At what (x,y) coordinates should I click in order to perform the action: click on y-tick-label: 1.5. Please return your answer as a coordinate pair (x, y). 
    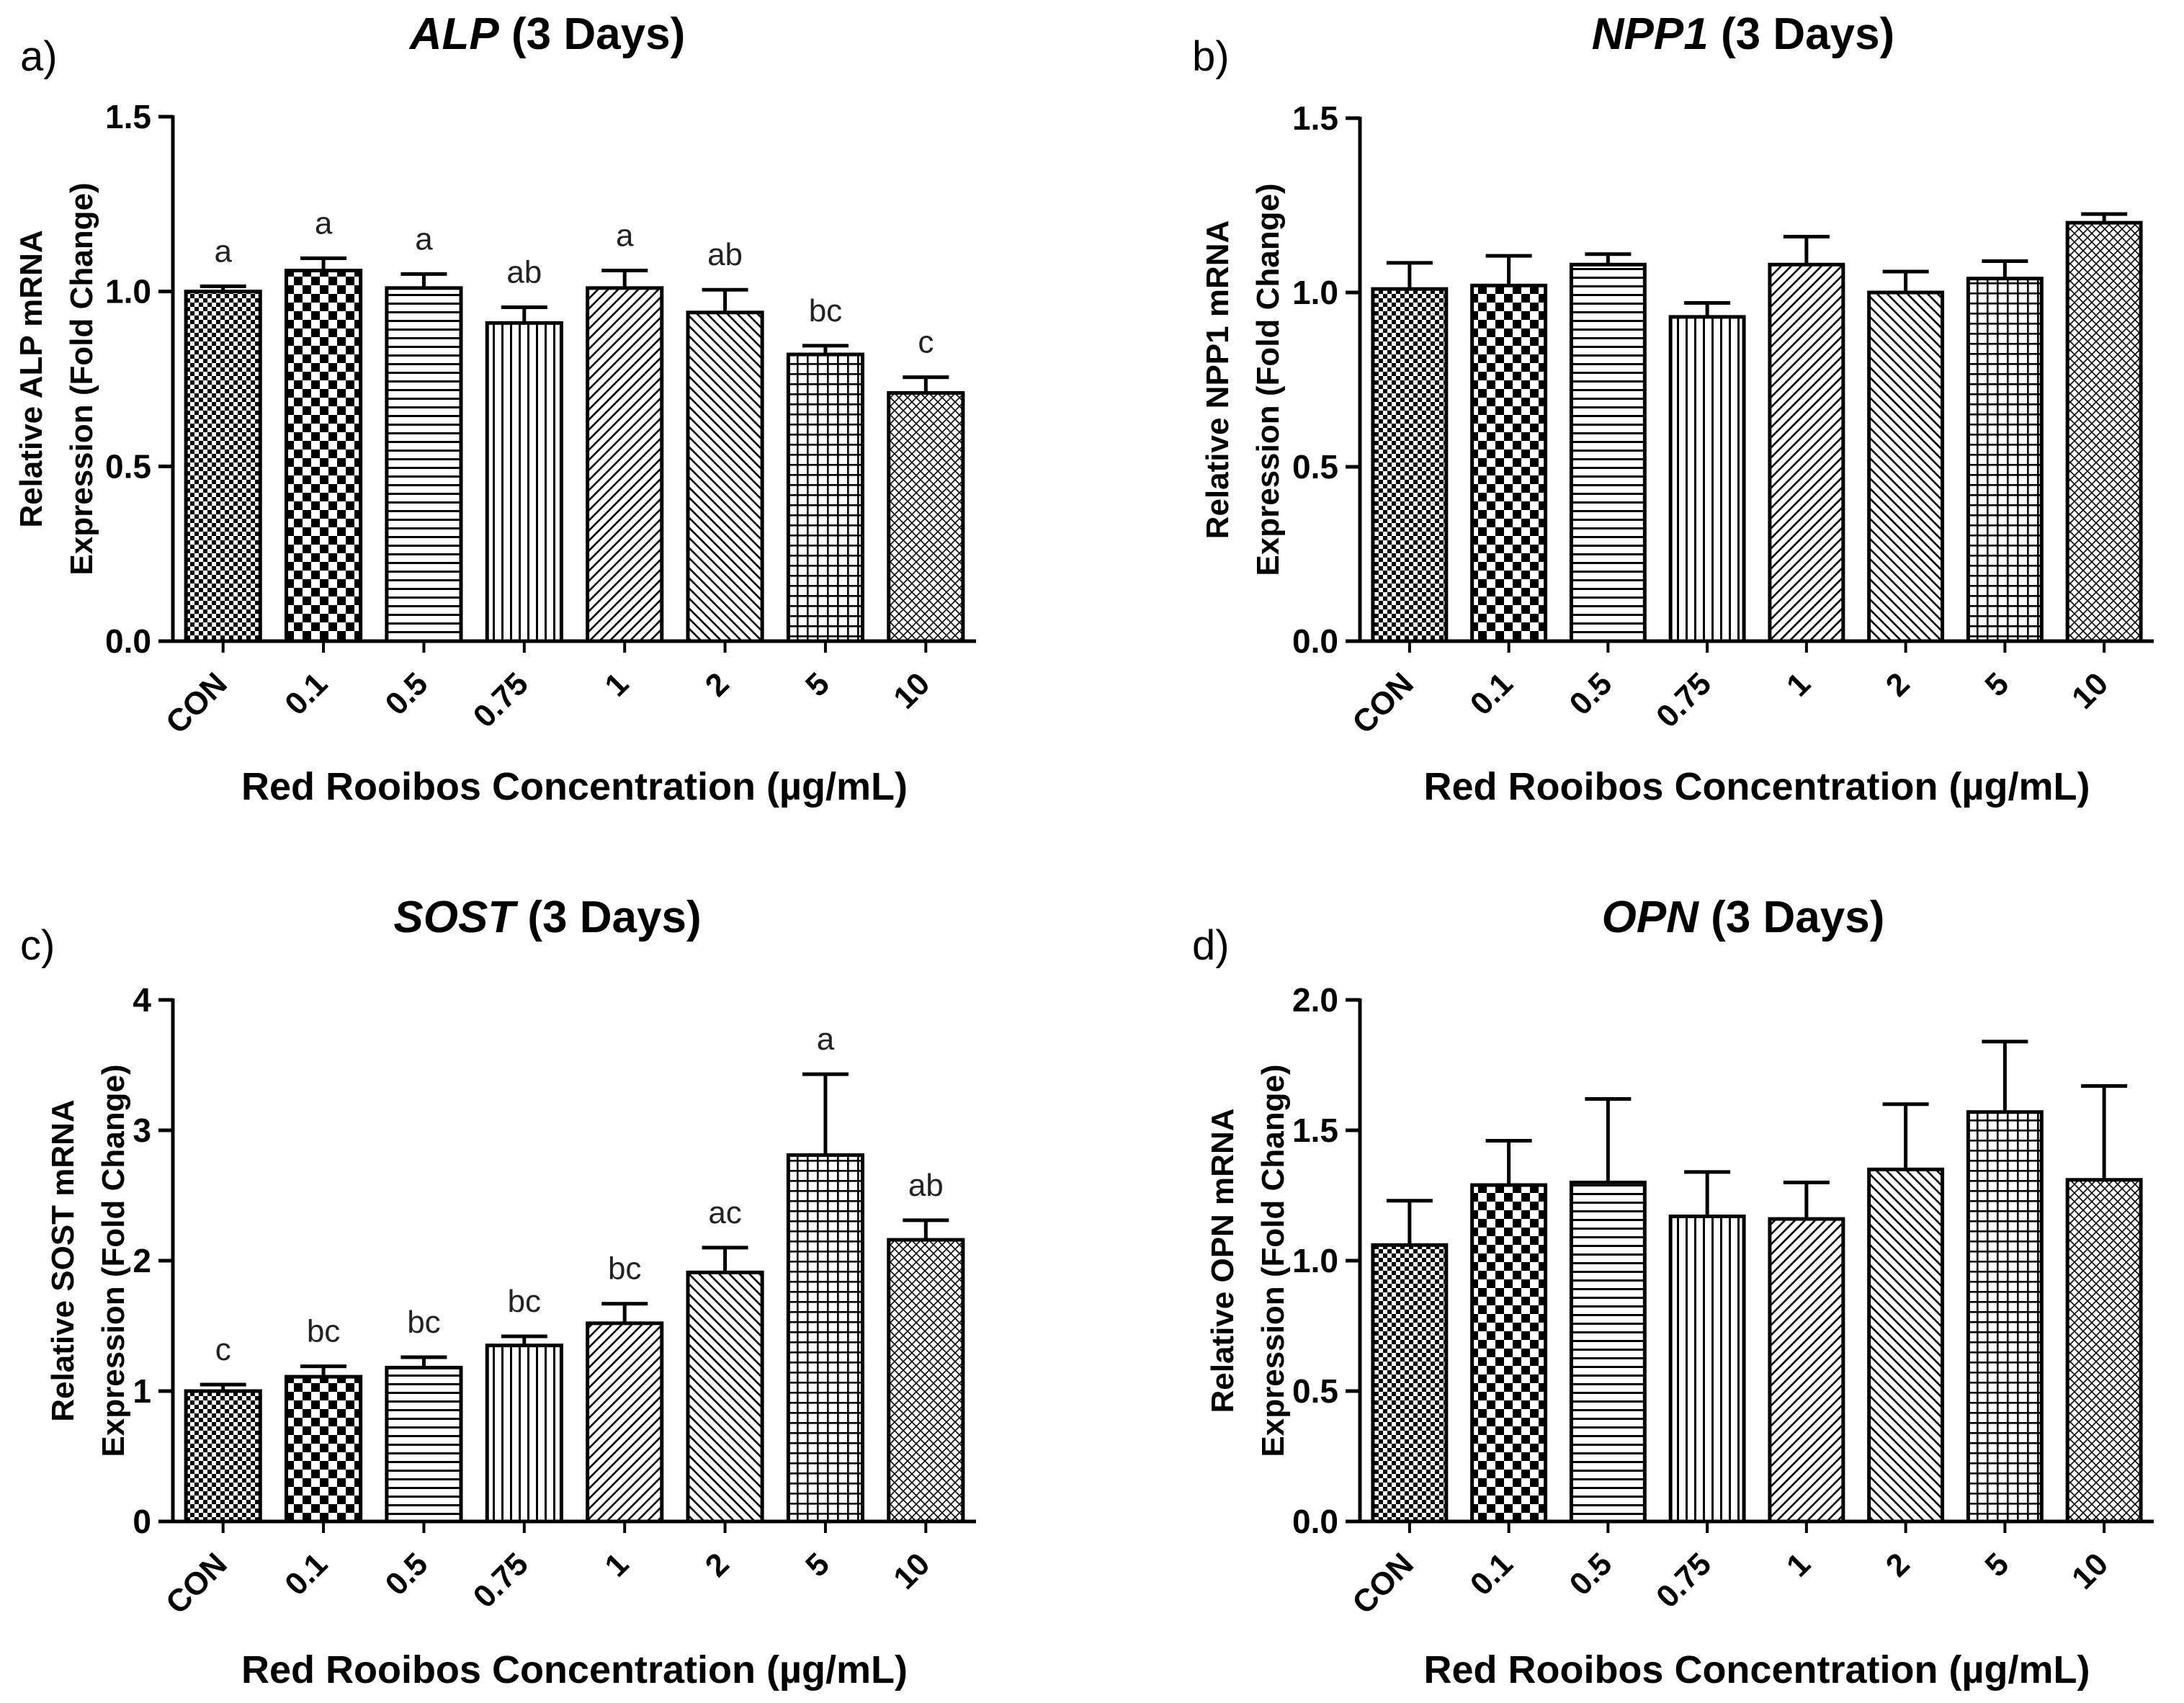
    Looking at the image, I should click on (1315, 118).